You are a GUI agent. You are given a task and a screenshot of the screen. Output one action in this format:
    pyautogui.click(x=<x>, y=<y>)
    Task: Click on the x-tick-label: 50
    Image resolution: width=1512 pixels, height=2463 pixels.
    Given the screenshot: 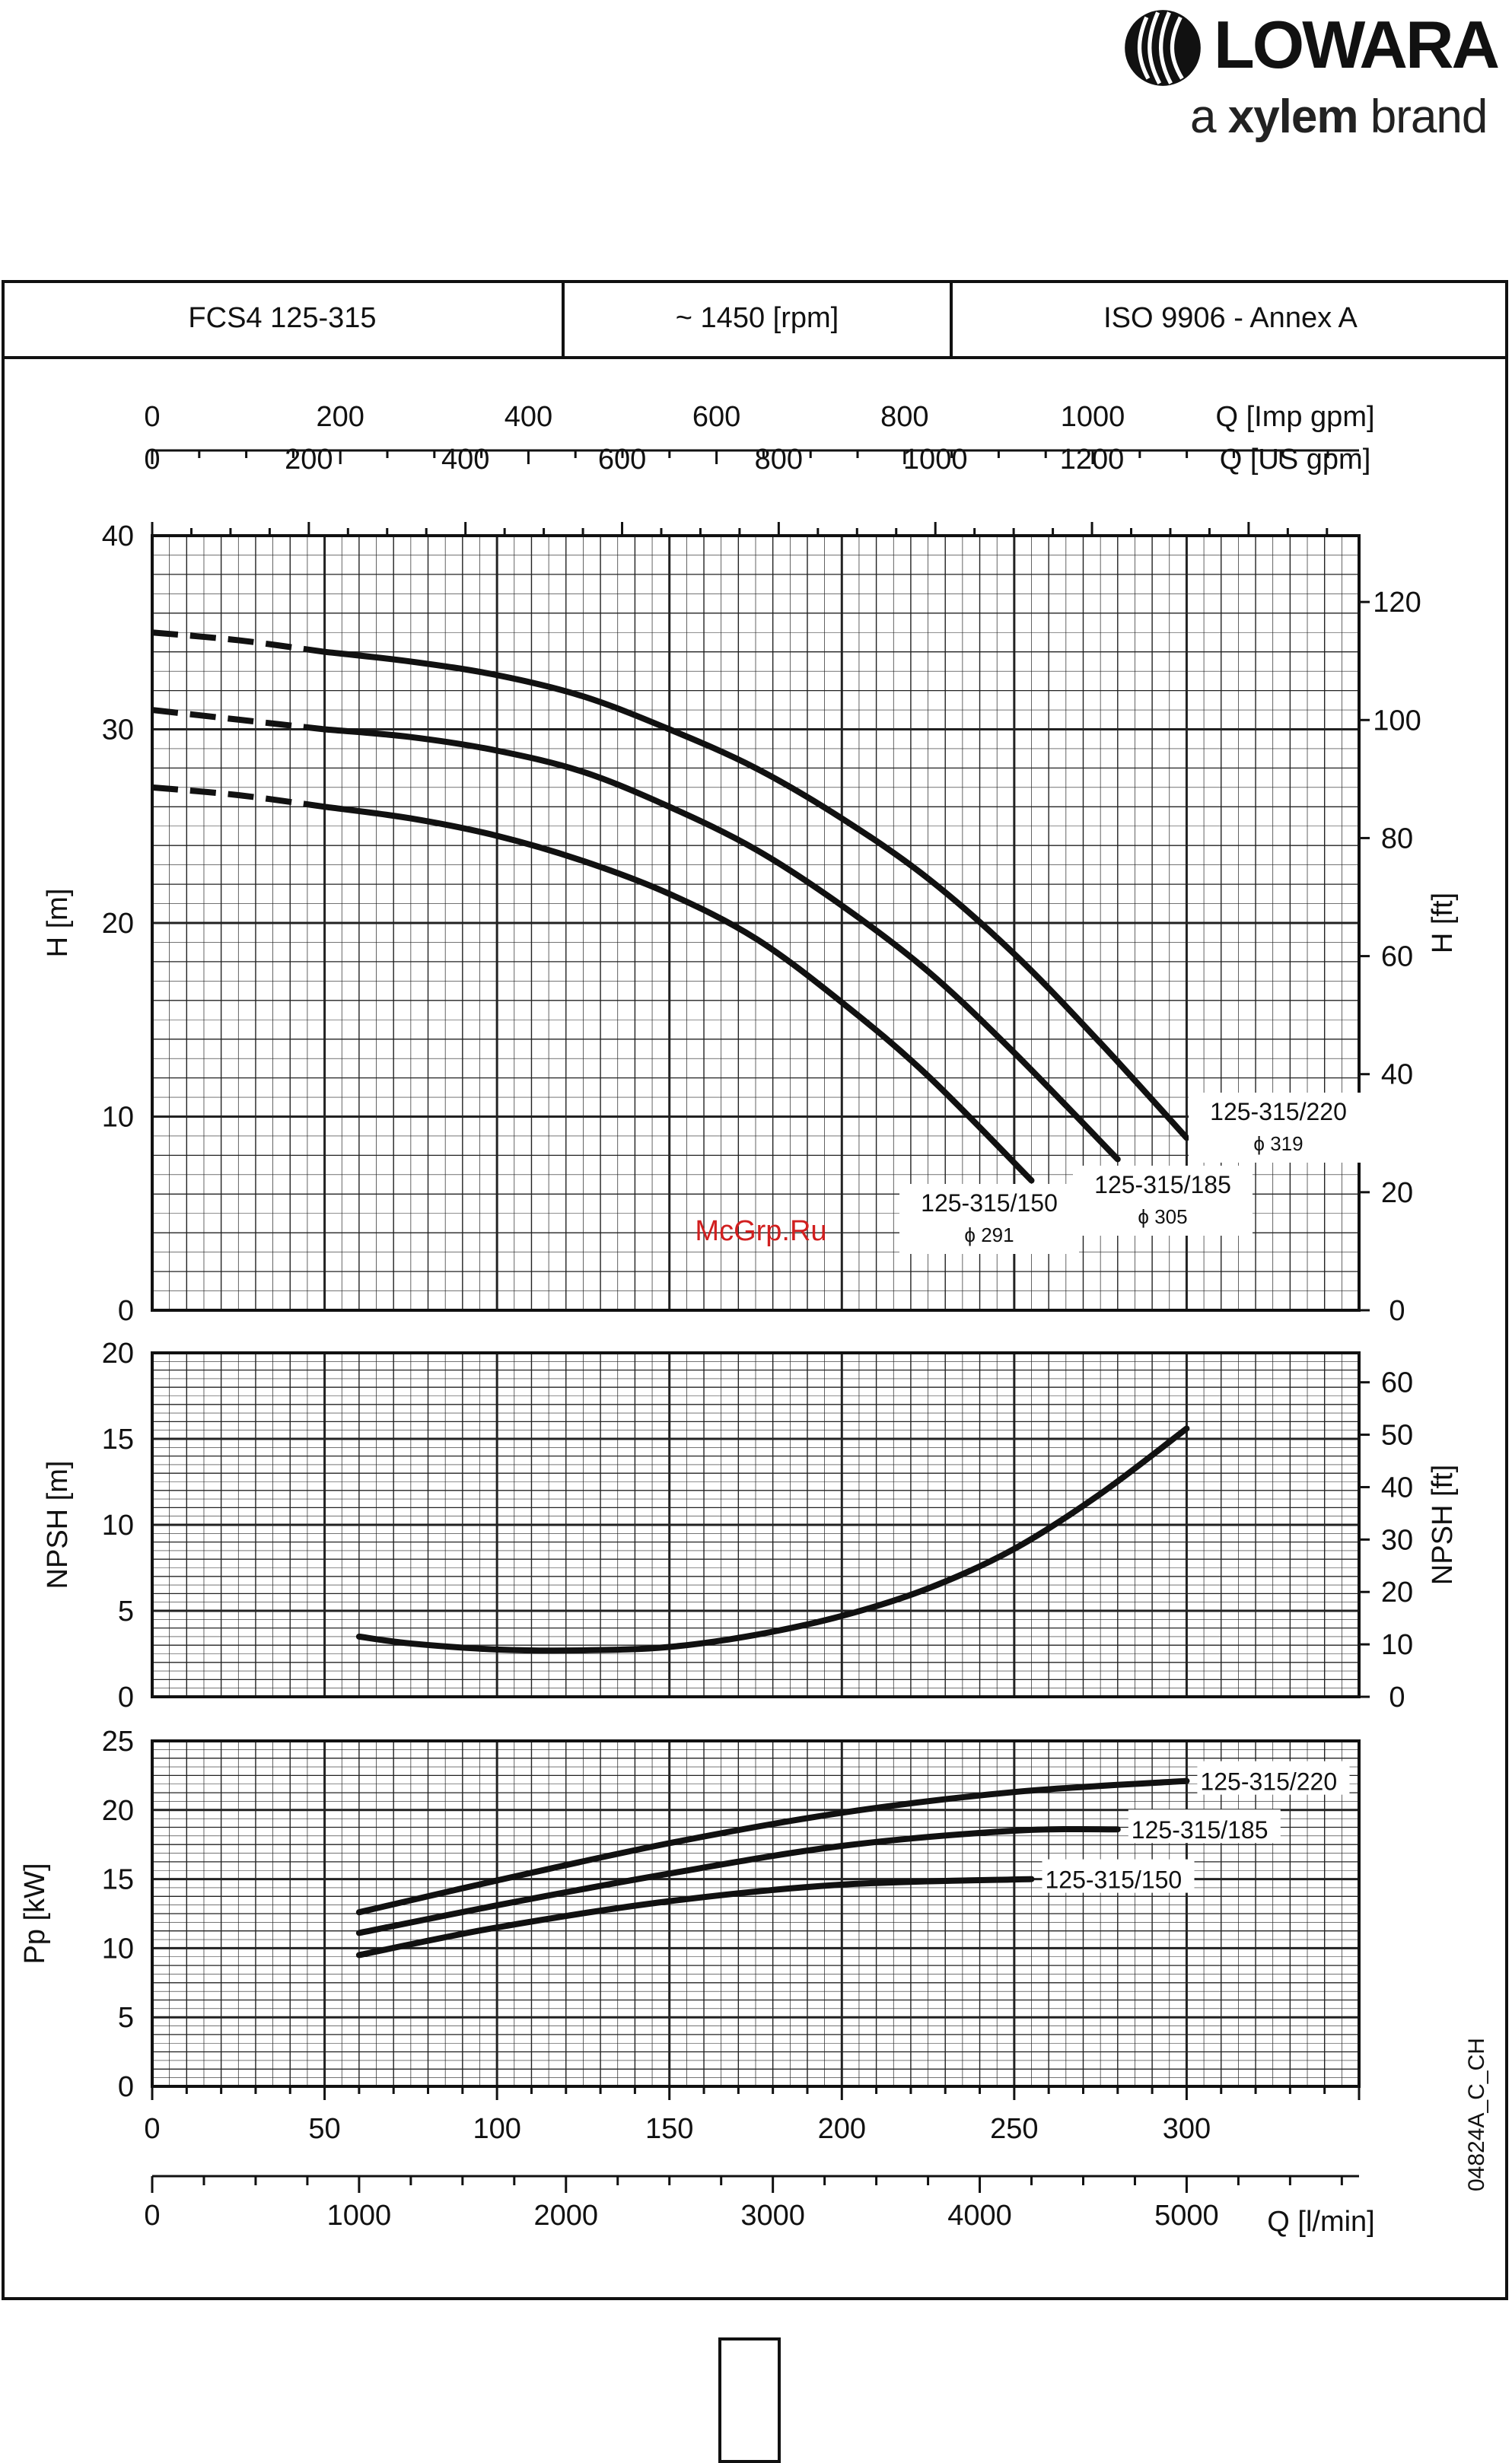 What is the action you would take?
    pyautogui.click(x=324, y=2129)
    